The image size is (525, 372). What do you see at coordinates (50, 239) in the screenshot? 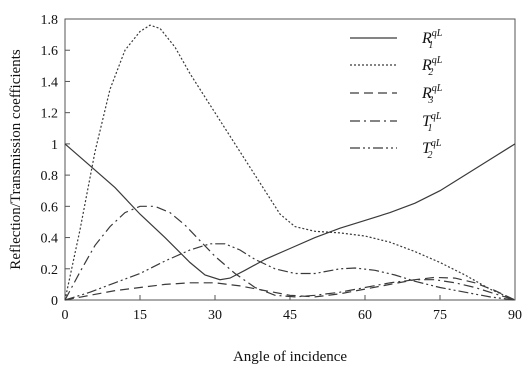
I see `y-tick-label: 0.4` at bounding box center [50, 239].